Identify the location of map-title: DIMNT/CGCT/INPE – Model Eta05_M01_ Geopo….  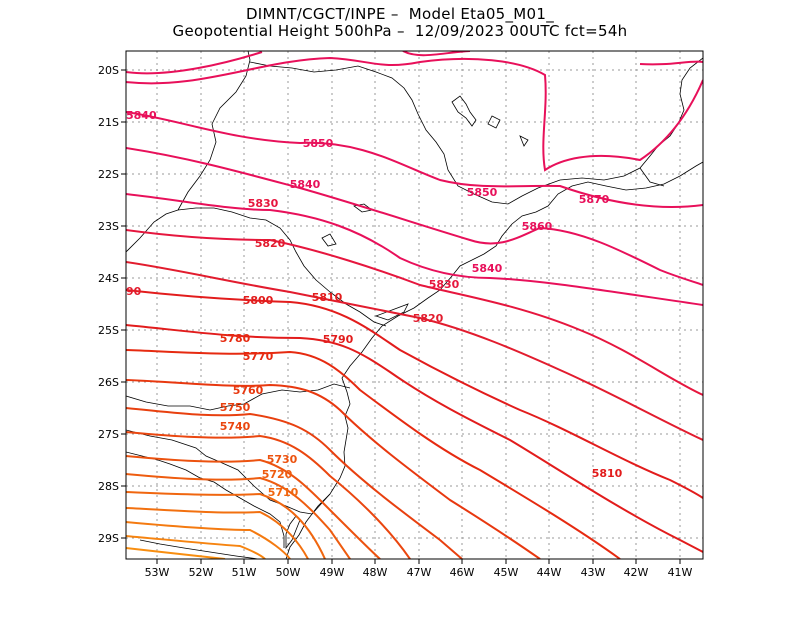
(400, 23).